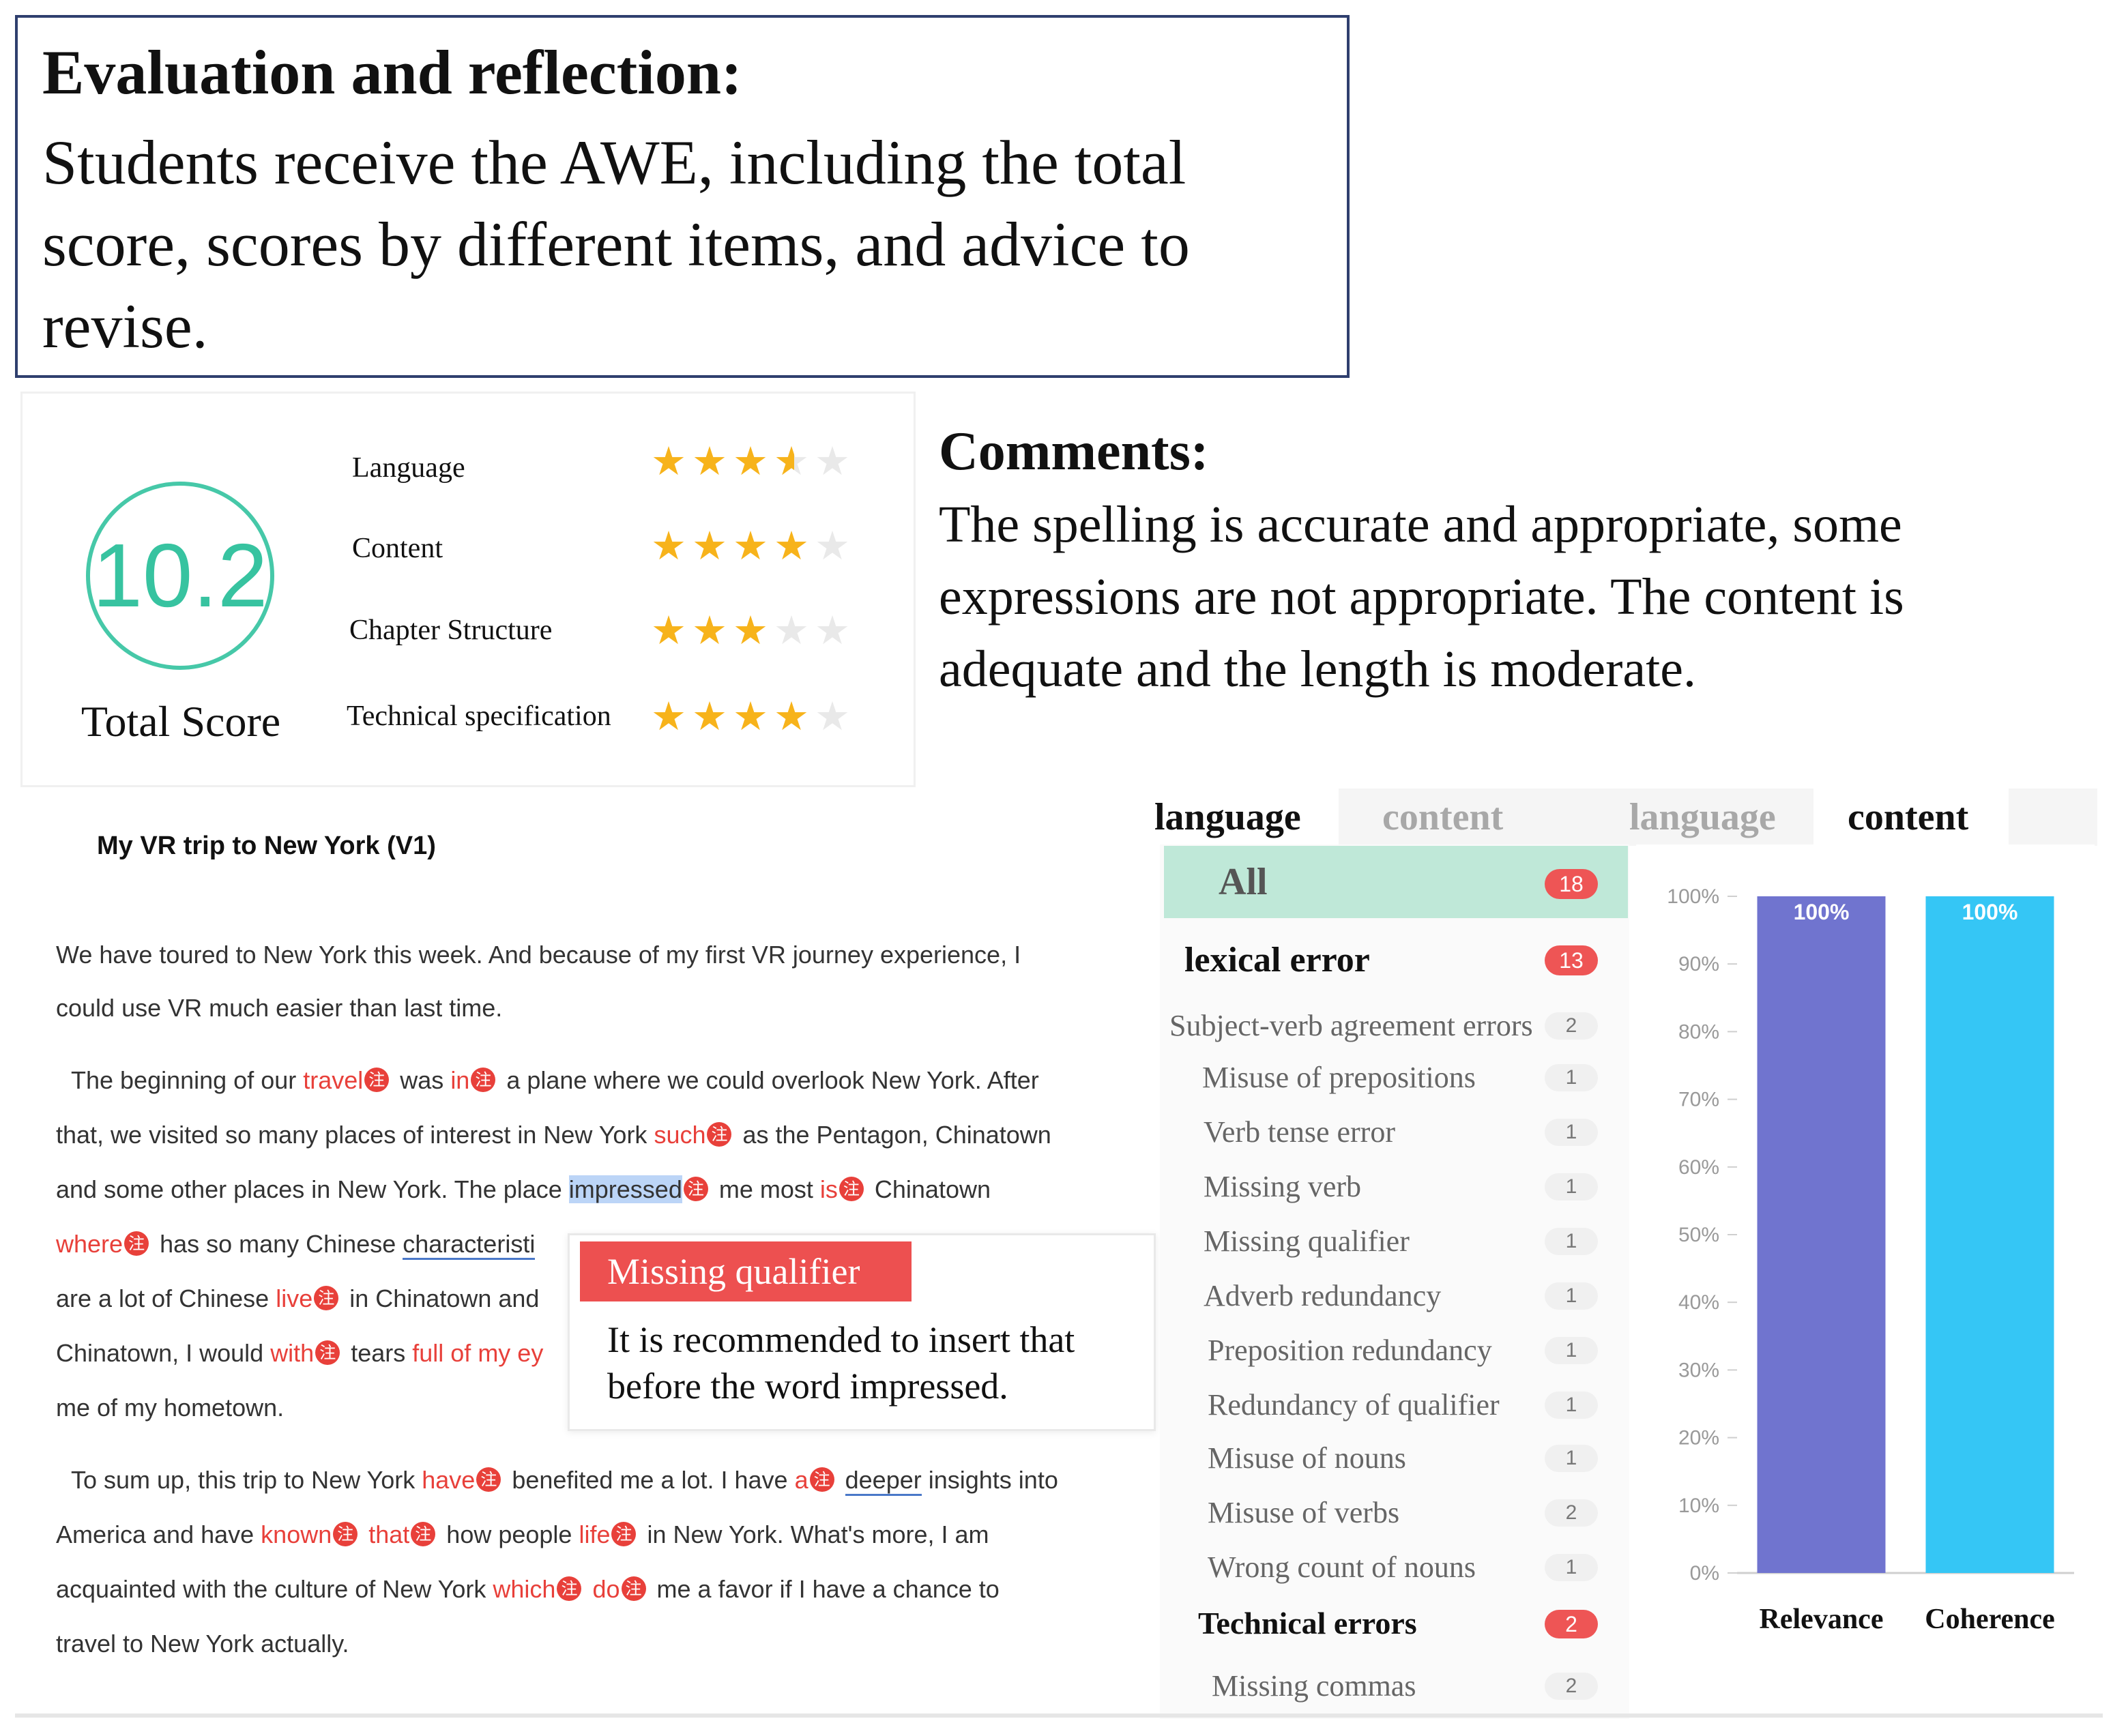 This screenshot has width=2113, height=1736. I want to click on error-item: Redundancy of qualifier, so click(1354, 1405).